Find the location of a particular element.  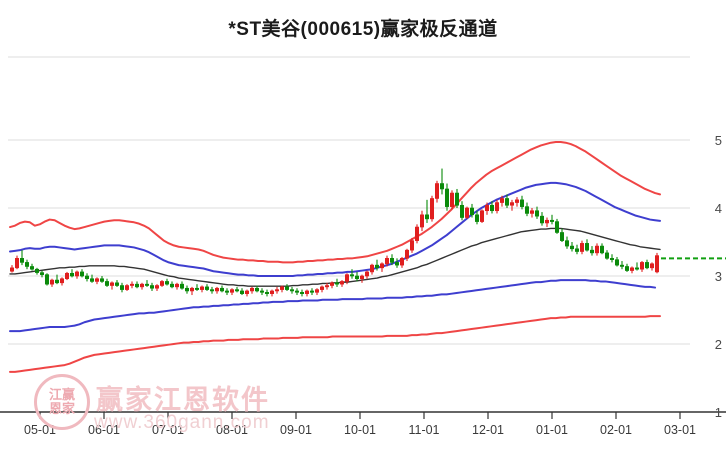

y-axis-labels: 1 2 3 4 5 is located at coordinates (718, 276).